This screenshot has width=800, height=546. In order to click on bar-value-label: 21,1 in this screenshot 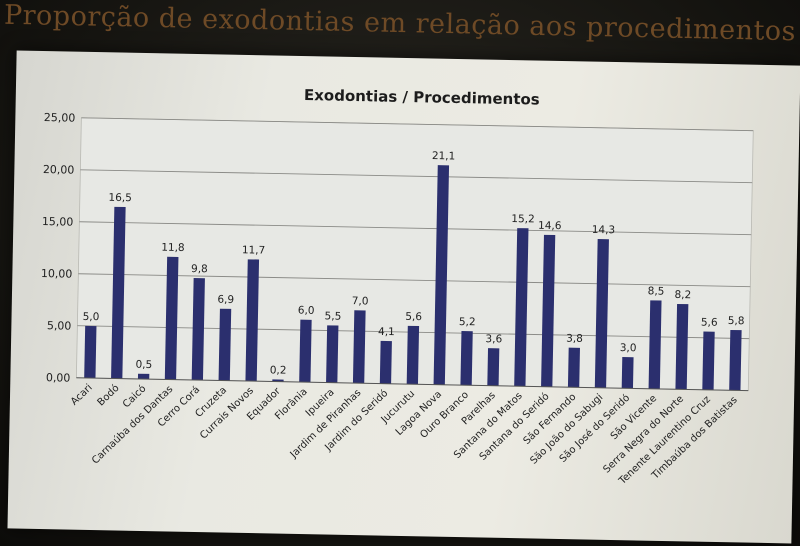, I will do `click(444, 156)`.